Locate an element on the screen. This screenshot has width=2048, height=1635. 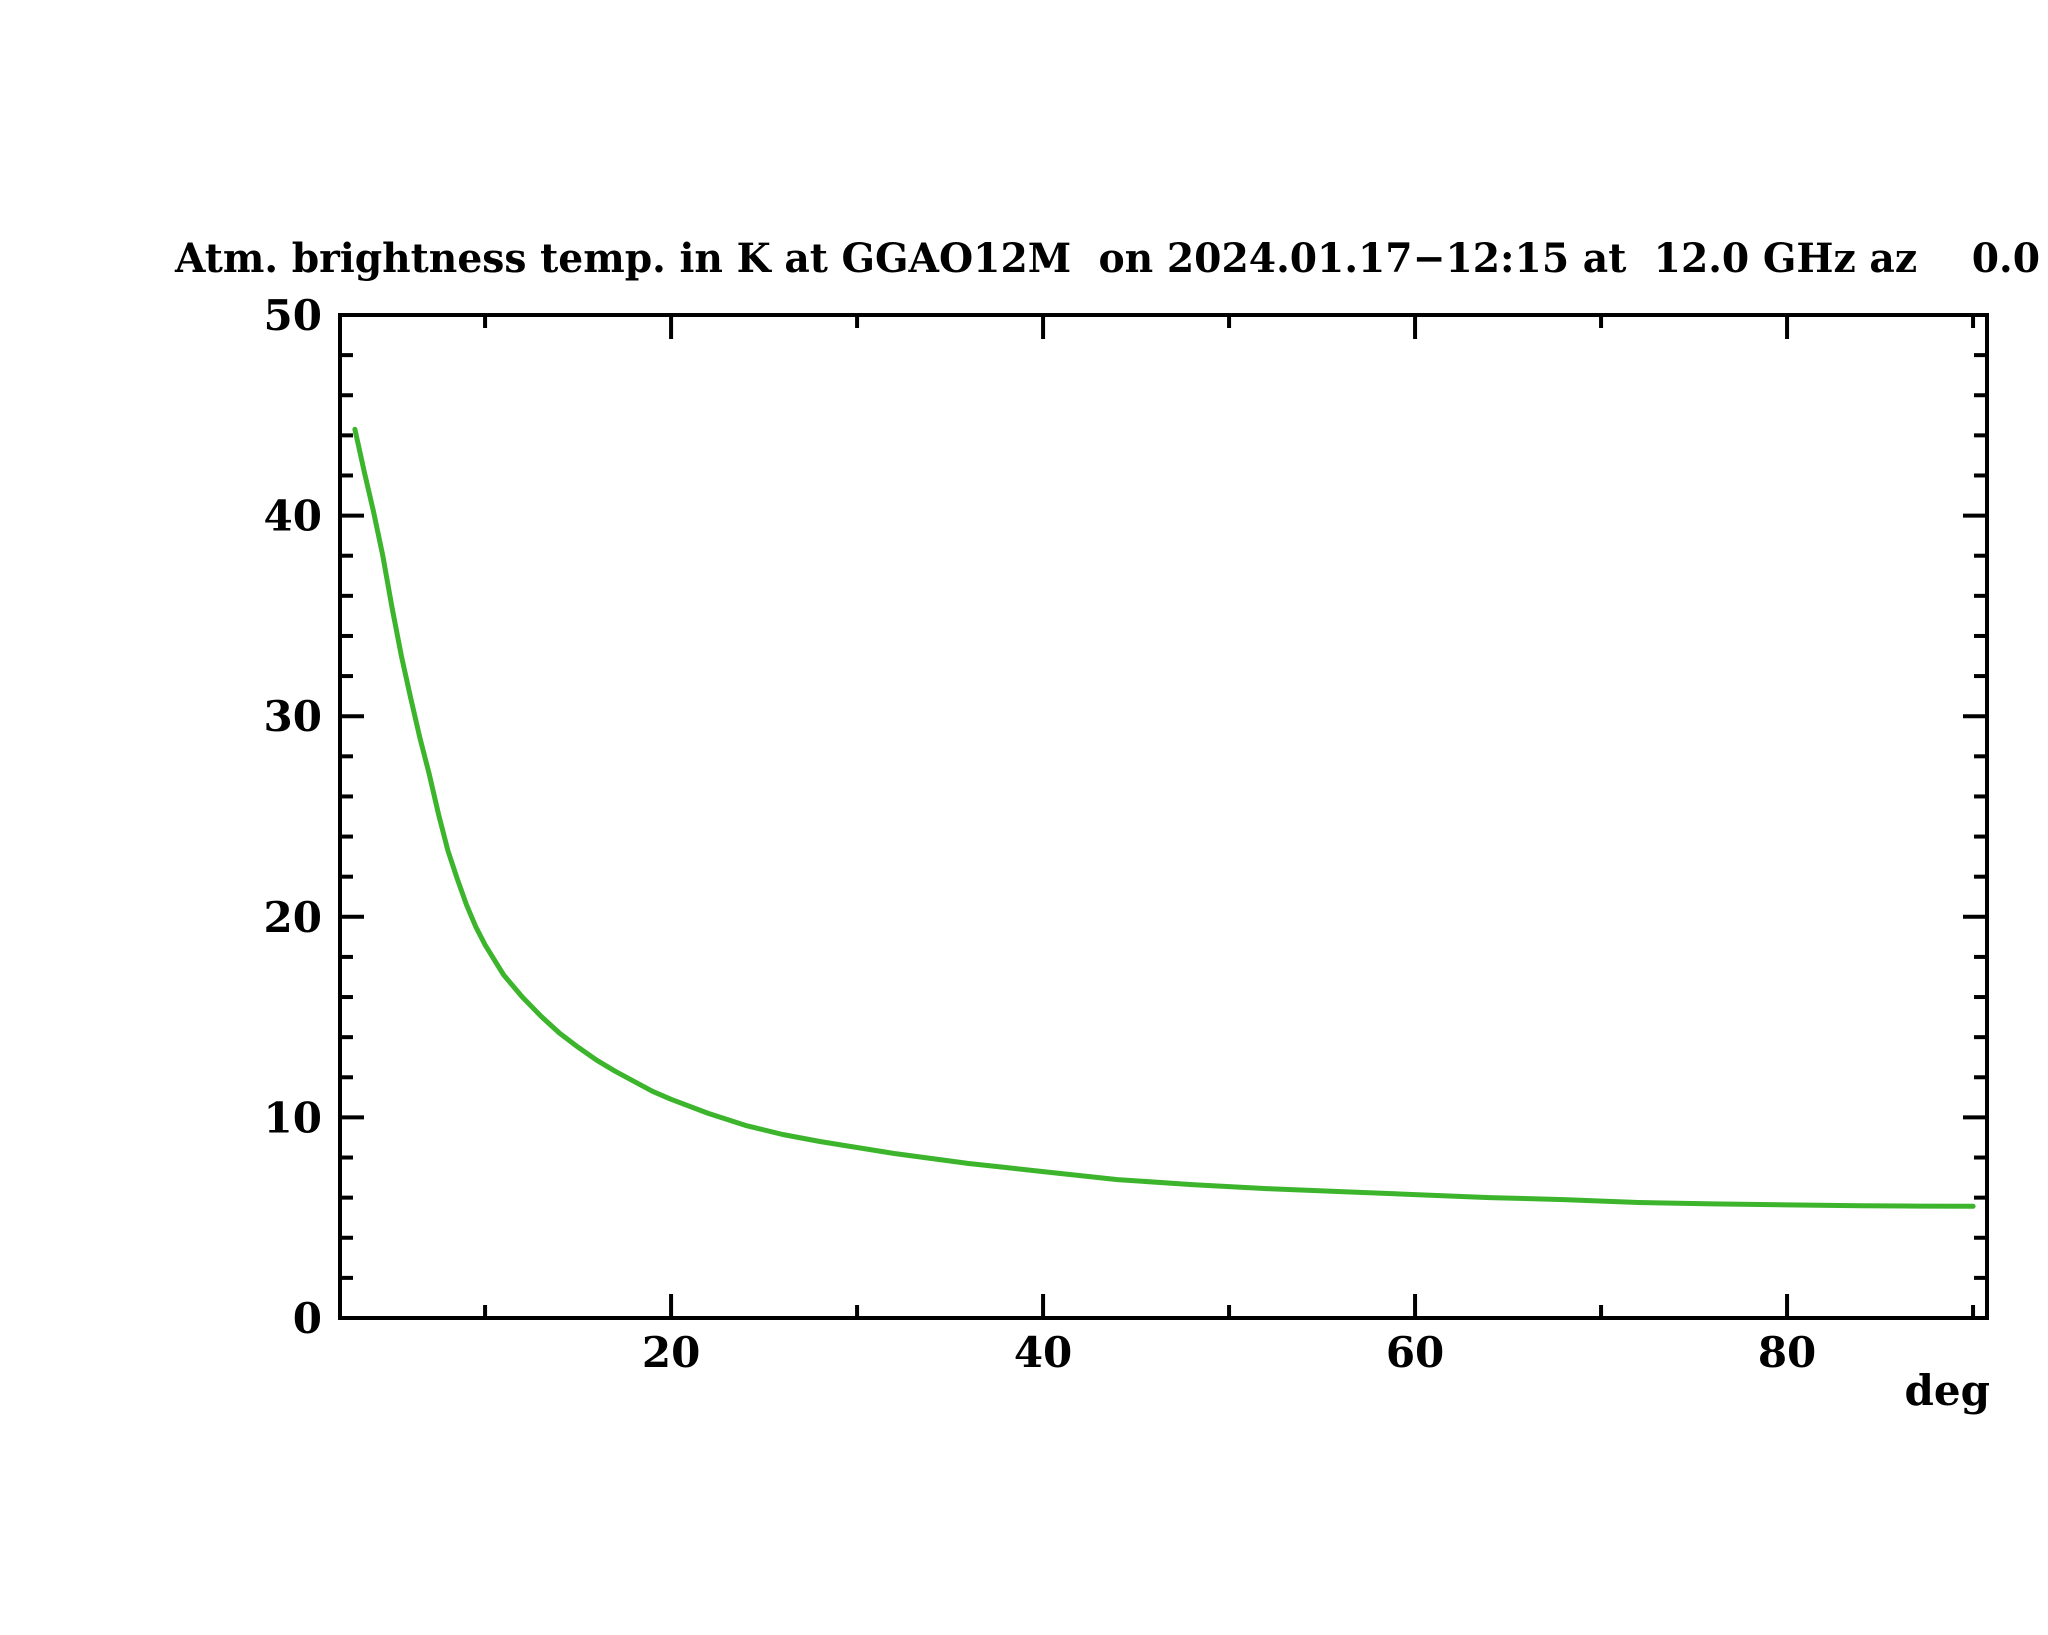
y-tick-label: 50 is located at coordinates (293, 315).